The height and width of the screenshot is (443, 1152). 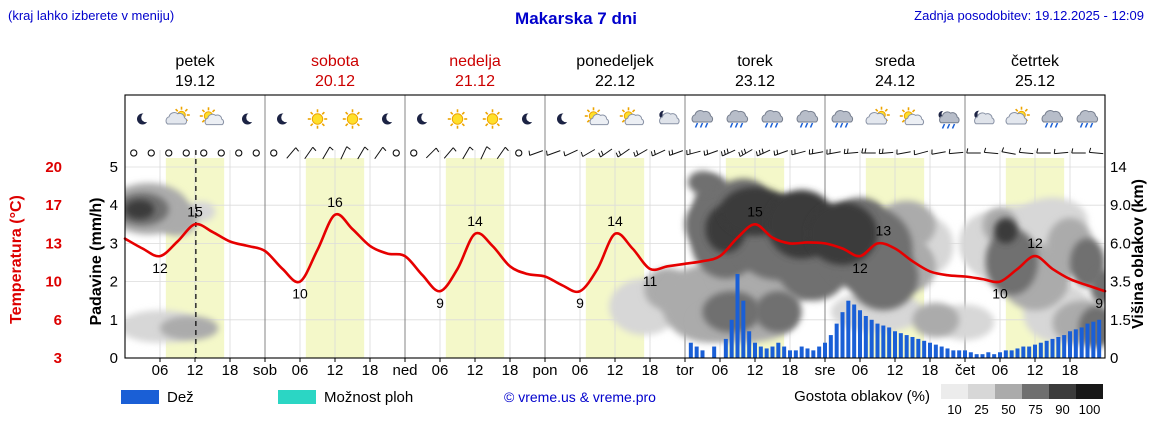 What do you see at coordinates (1008, 409) in the screenshot?
I see `density-tick-label: 50` at bounding box center [1008, 409].